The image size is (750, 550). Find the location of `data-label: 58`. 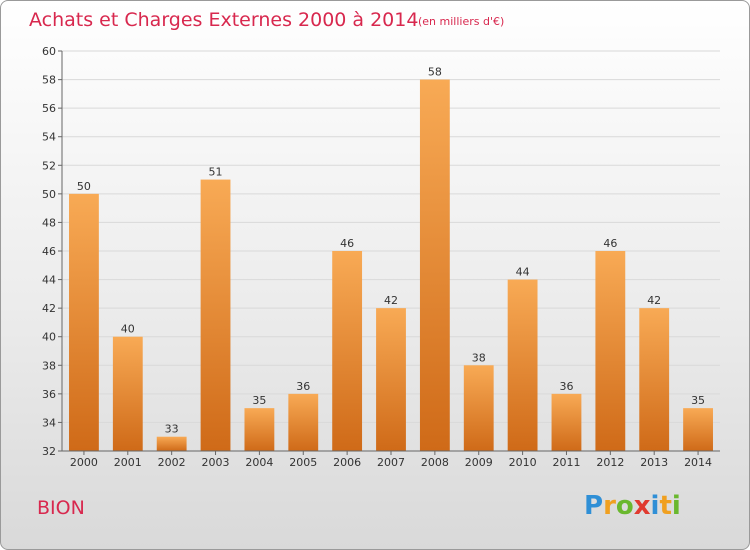

data-label: 58 is located at coordinates (435, 72).